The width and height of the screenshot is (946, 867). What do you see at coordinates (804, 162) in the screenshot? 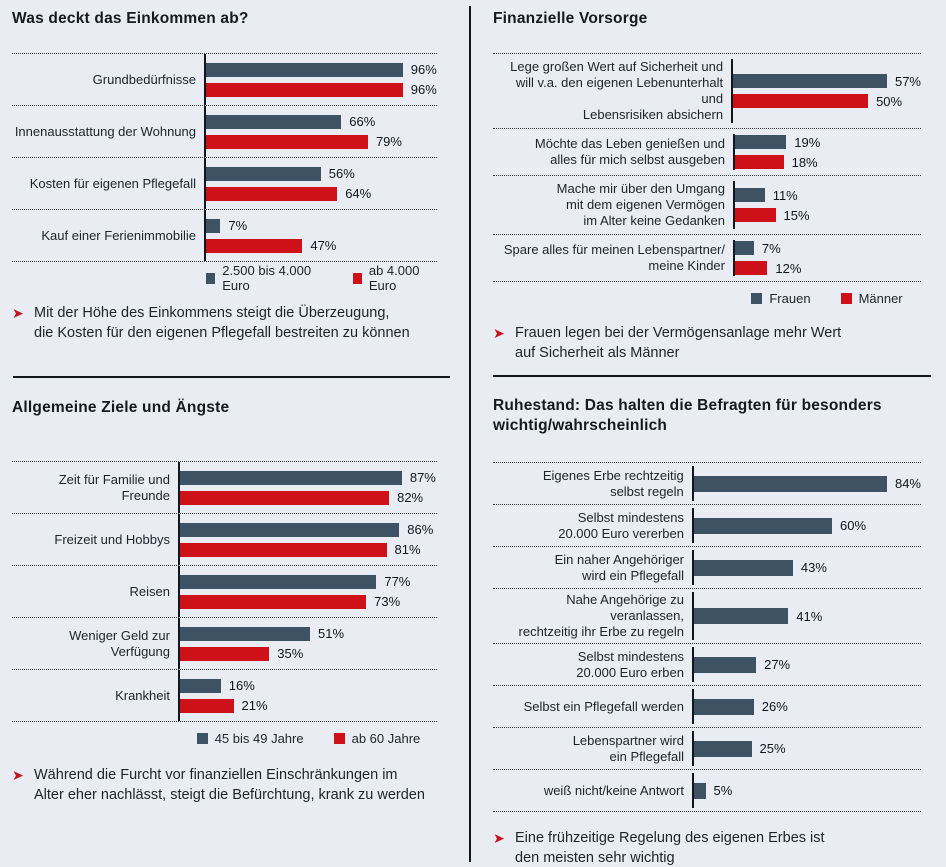
I see `value-label: 18%` at bounding box center [804, 162].